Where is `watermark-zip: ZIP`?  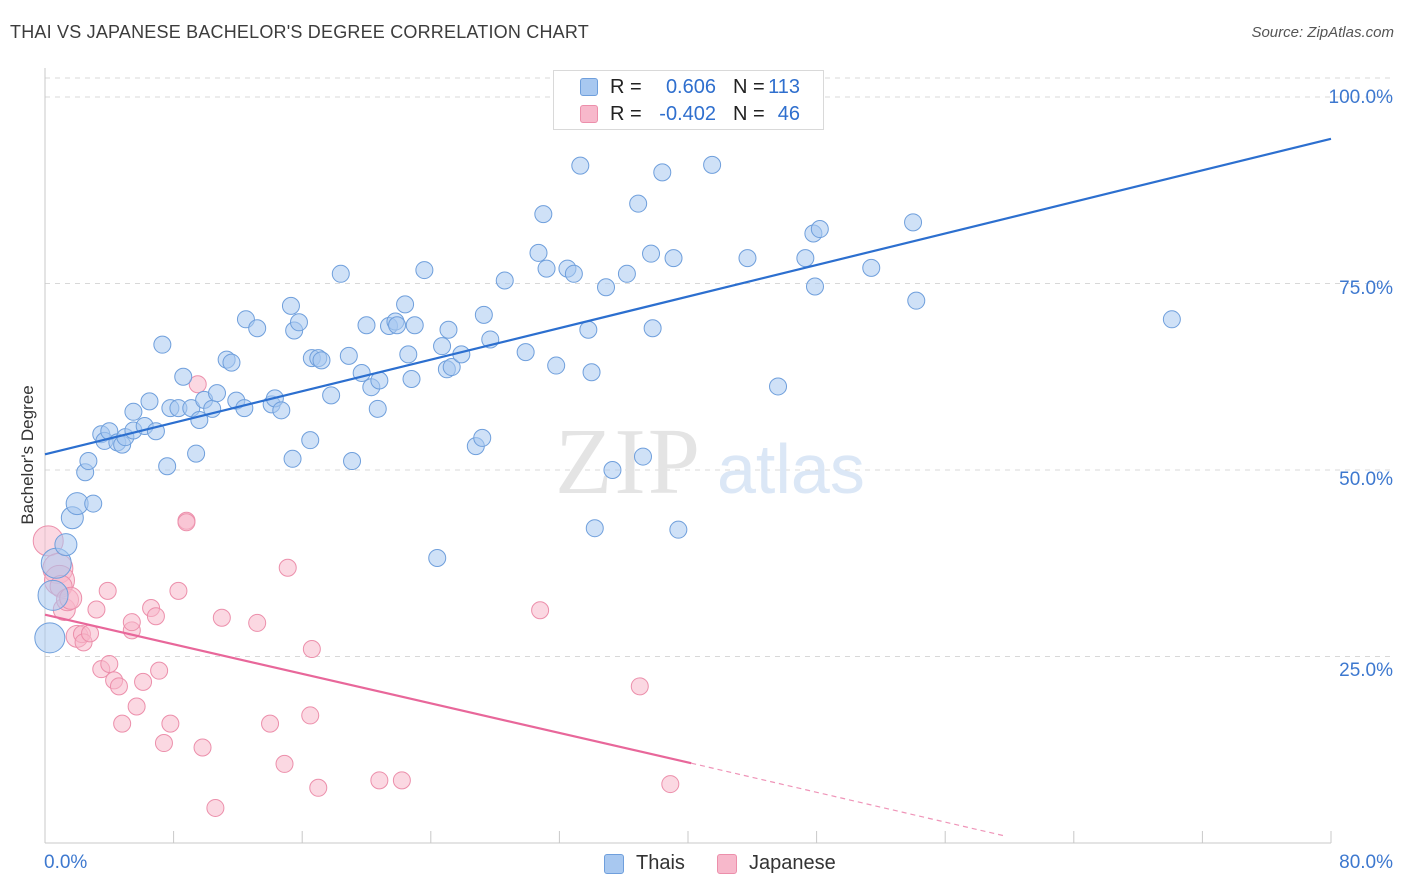
watermark-zip: ZIP is located at coordinates (628, 462).